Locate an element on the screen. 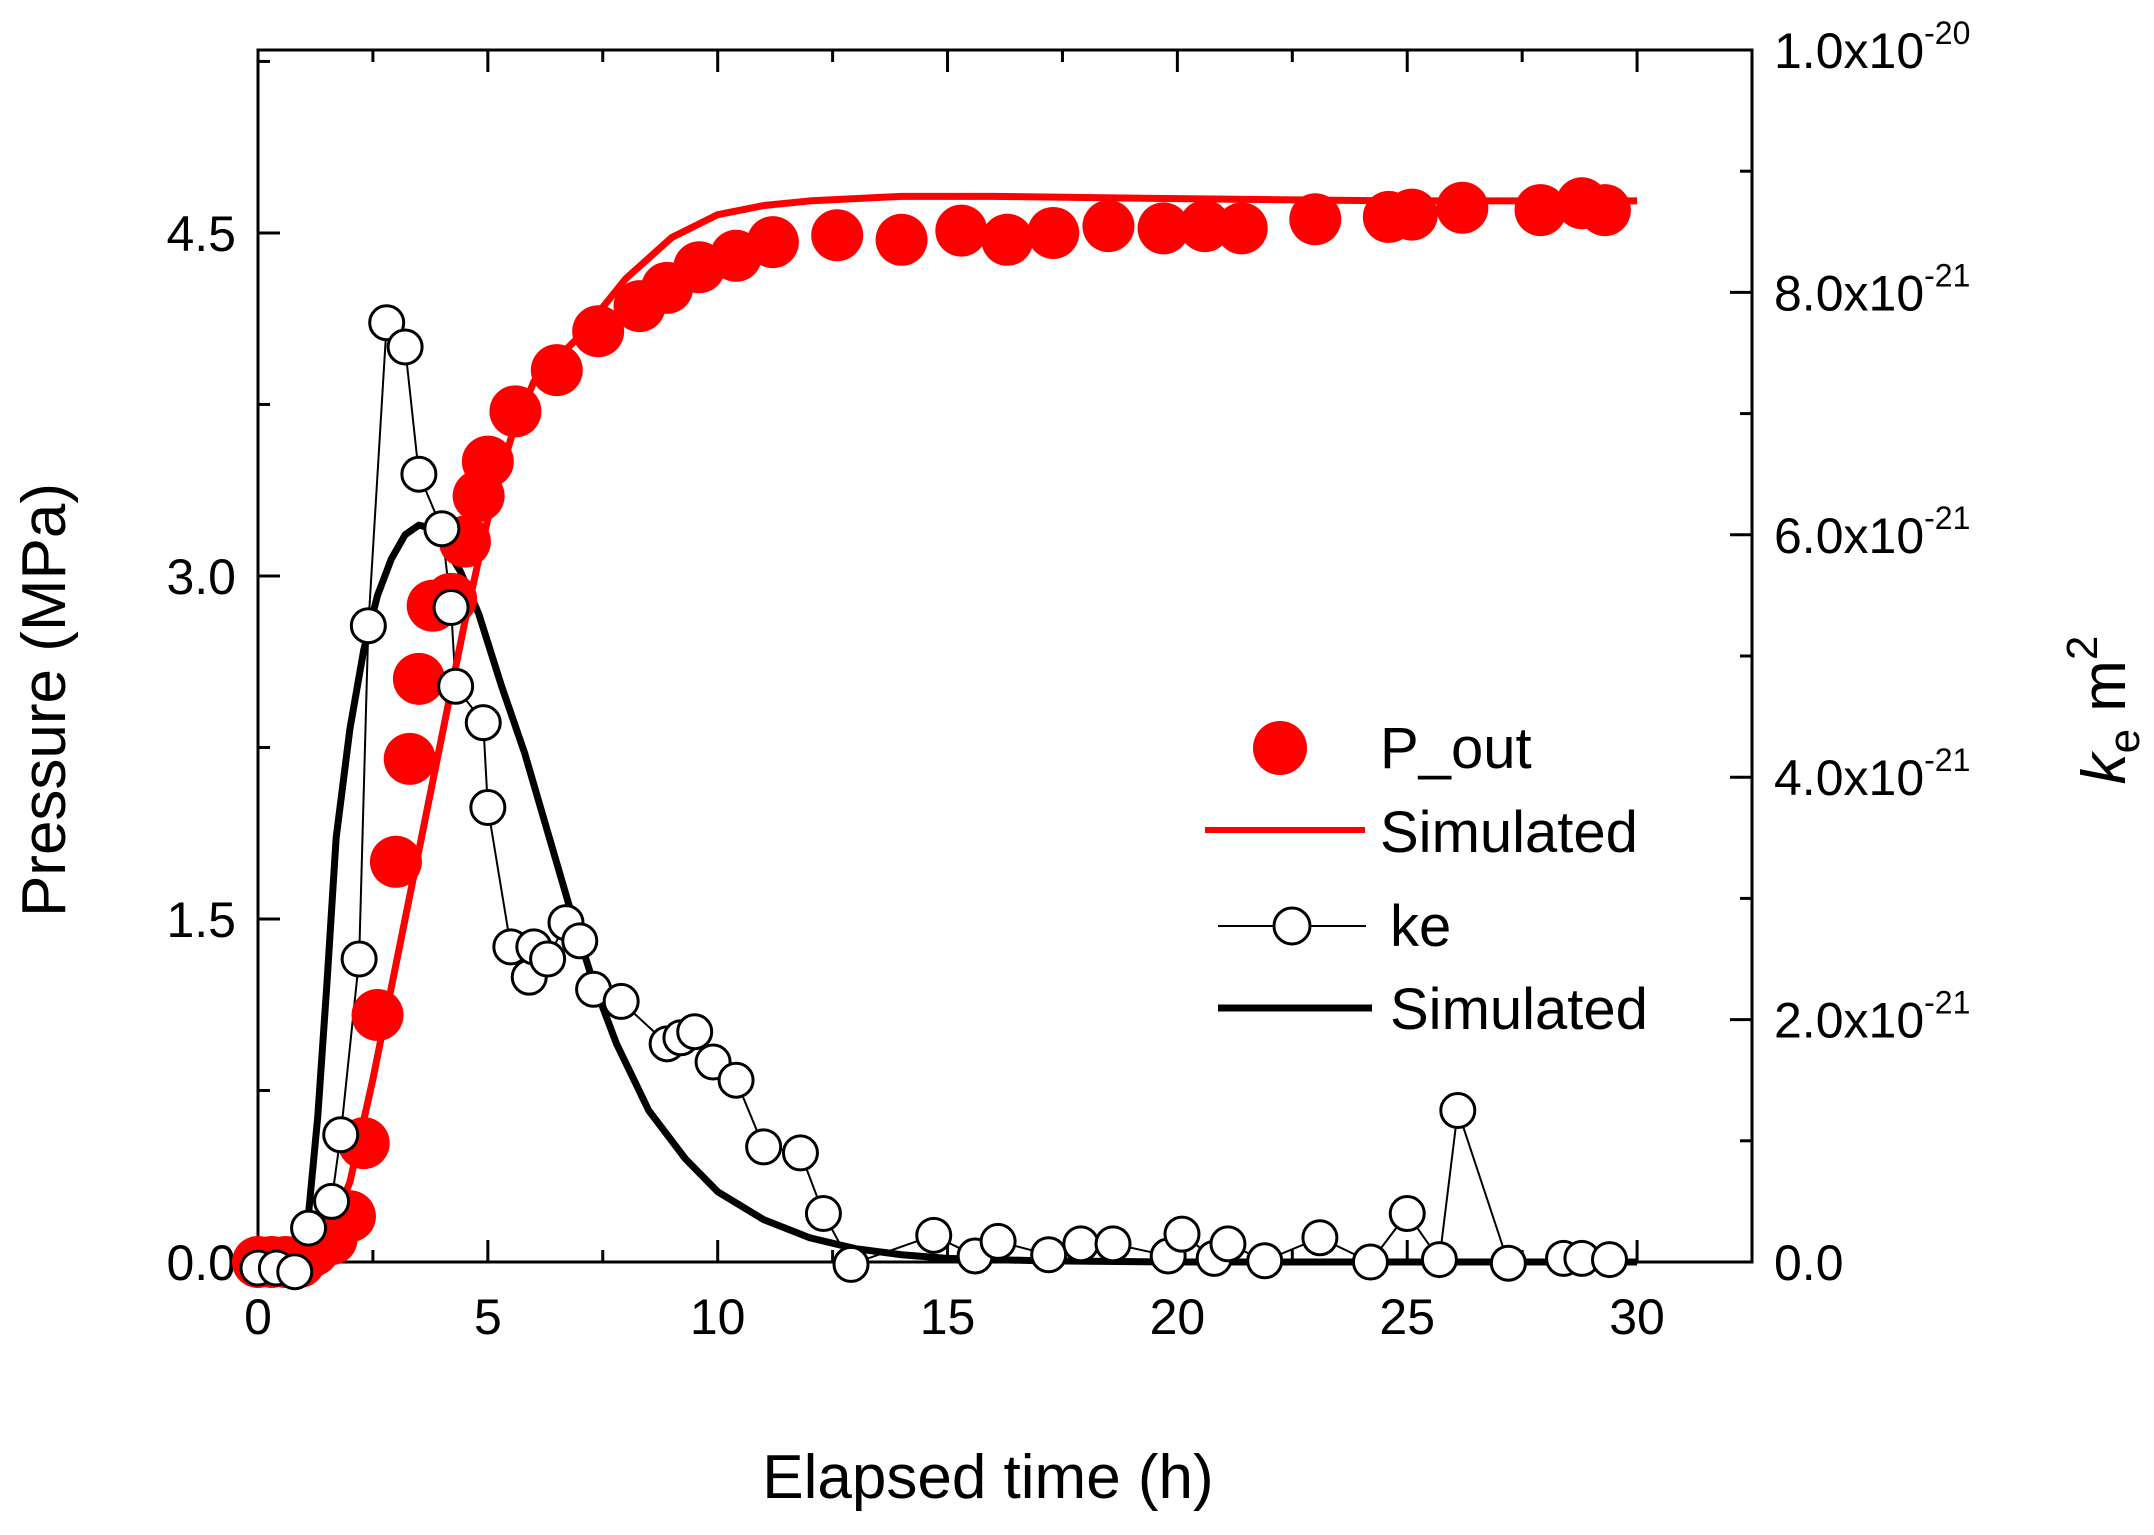 Image resolution: width=2154 pixels, height=1535 pixels. y-right-tick-label: 8.0x10⁻²¹ is located at coordinates (1872, 289).